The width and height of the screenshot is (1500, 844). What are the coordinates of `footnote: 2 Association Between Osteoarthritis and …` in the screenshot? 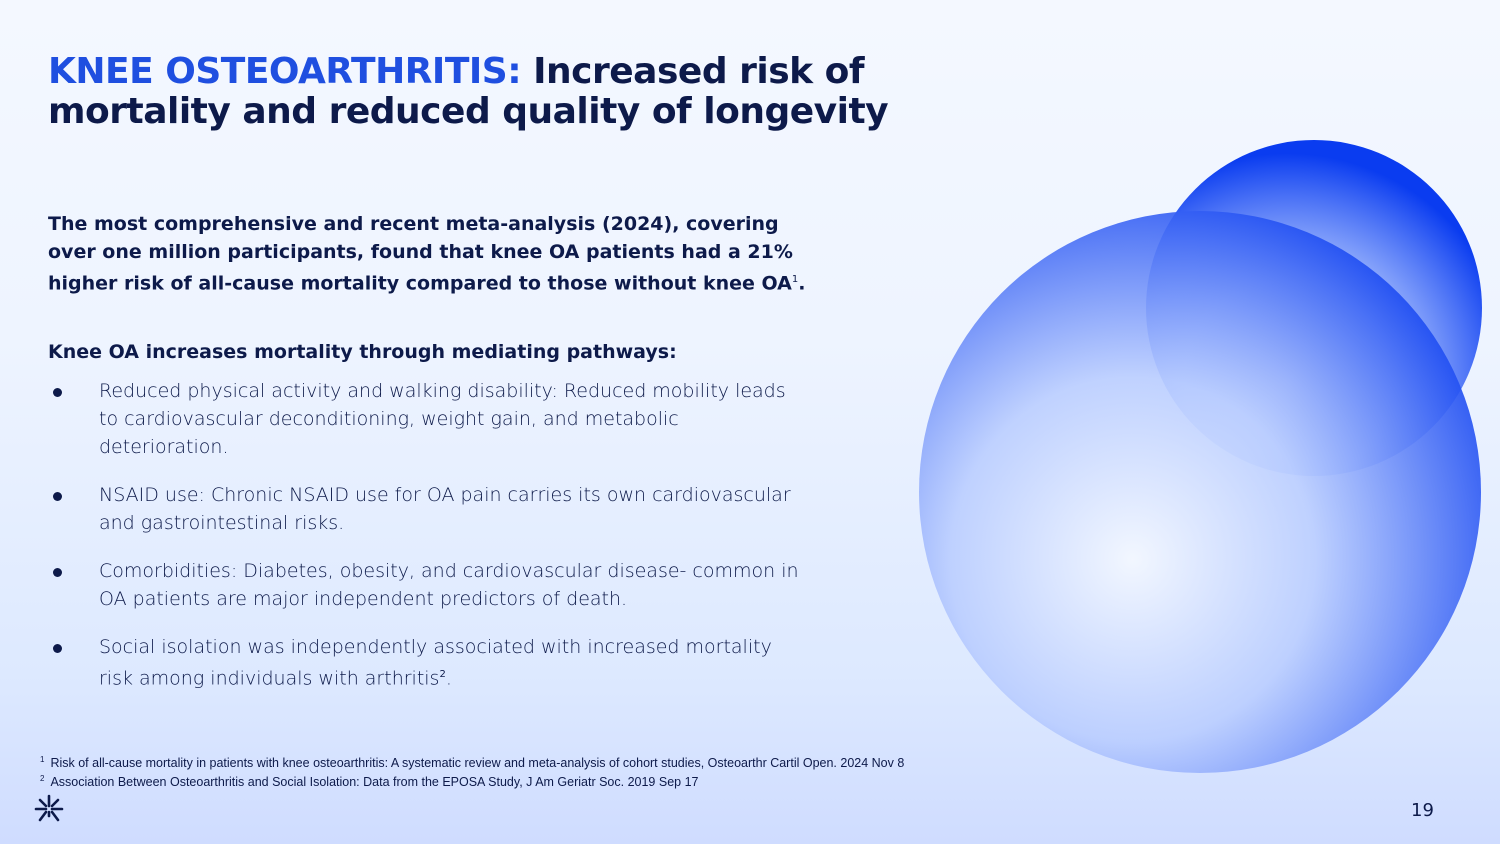 It's located at (472, 780).